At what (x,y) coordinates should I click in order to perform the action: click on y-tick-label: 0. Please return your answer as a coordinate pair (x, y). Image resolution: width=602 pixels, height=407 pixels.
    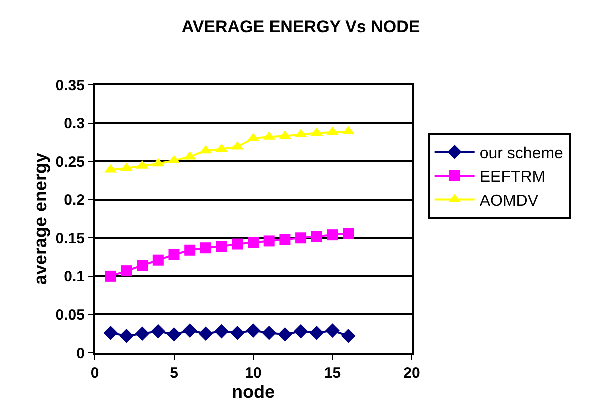
    Looking at the image, I should click on (80, 353).